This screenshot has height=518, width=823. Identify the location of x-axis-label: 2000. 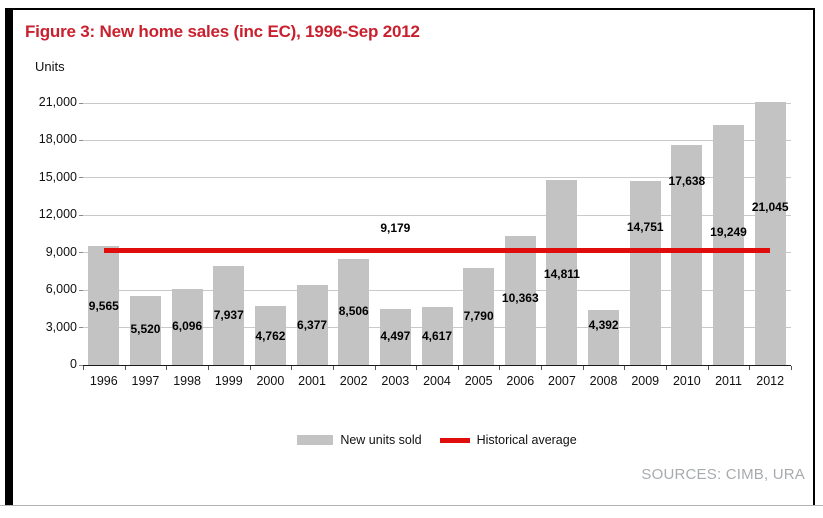
(270, 381).